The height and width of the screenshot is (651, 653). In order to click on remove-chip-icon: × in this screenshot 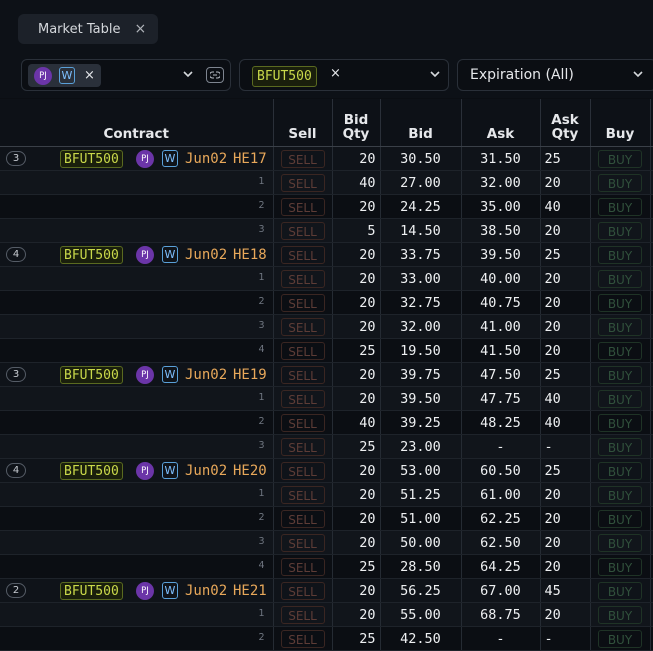, I will do `click(89, 75)`.